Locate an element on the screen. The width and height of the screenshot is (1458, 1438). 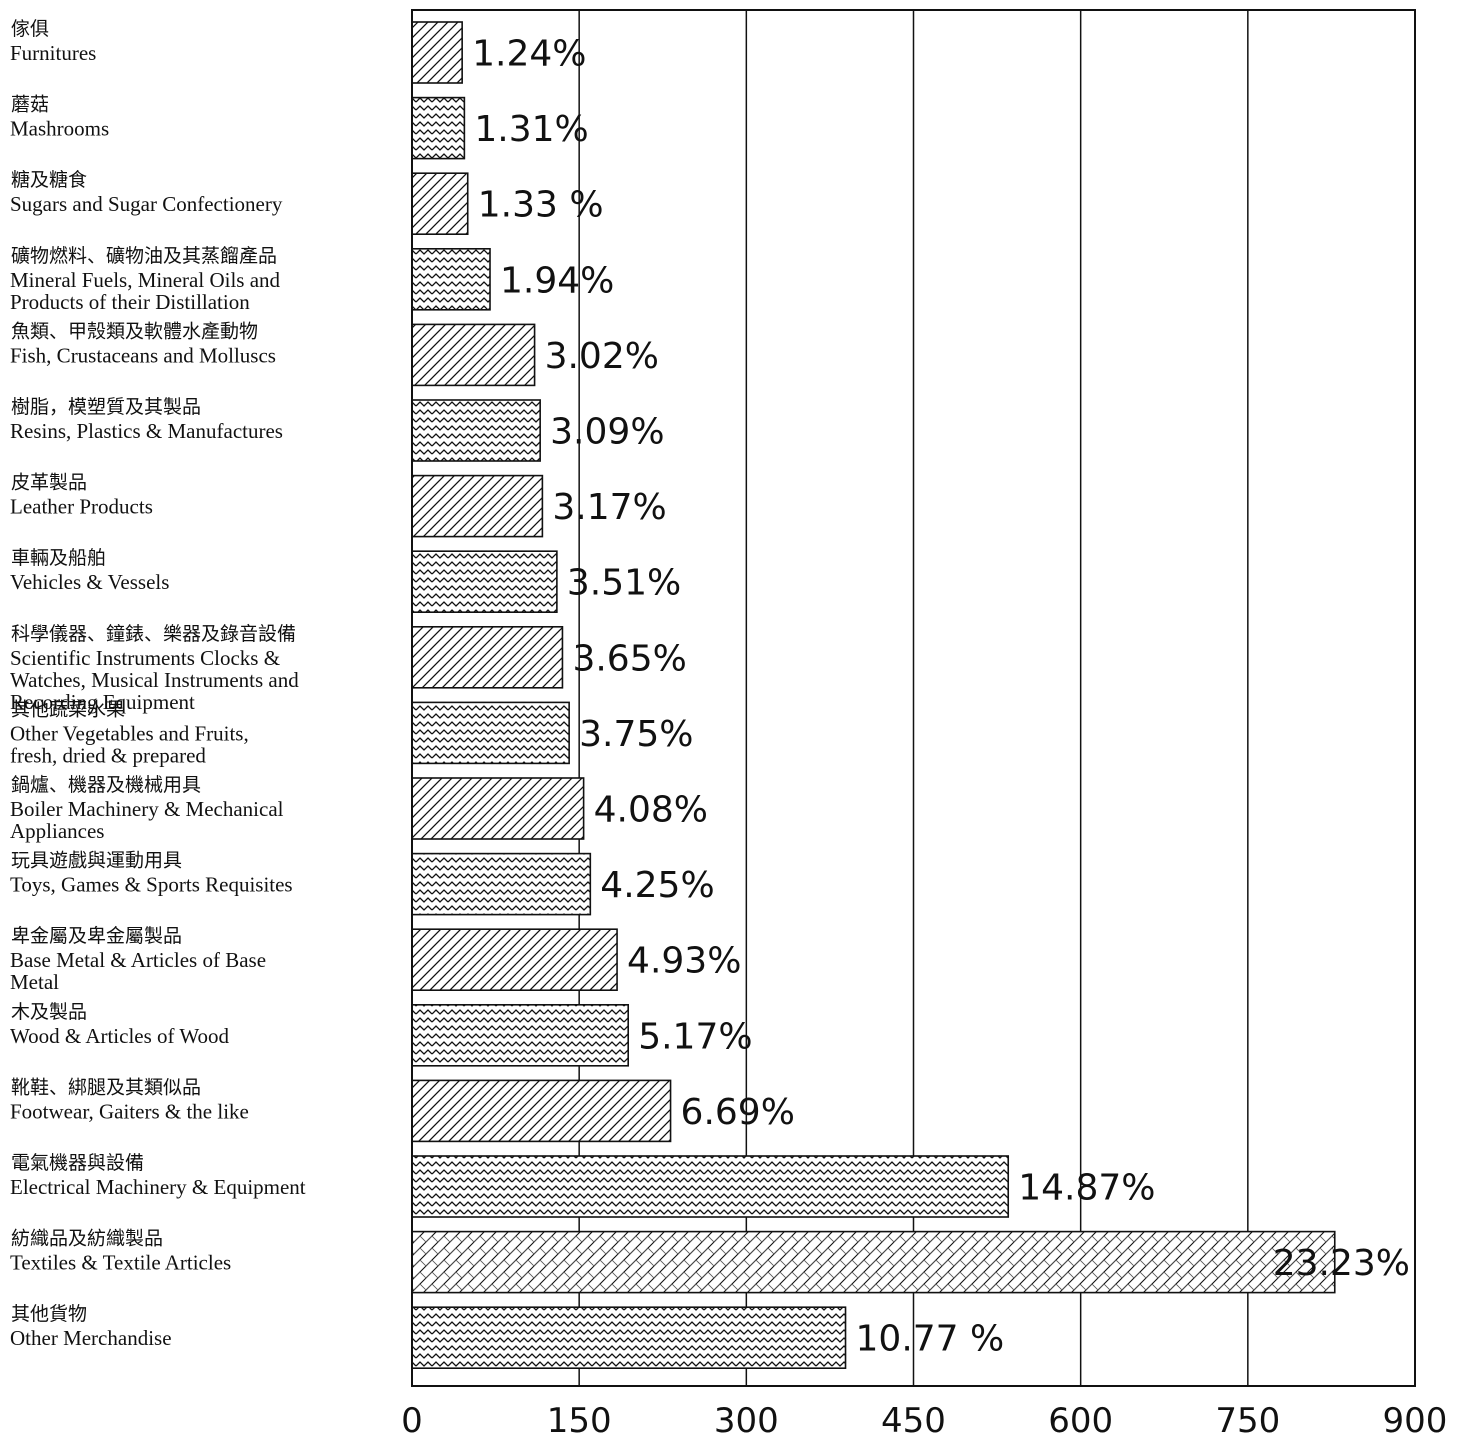
category-label-en: Vehicles & Vessels is located at coordinates (89, 582).